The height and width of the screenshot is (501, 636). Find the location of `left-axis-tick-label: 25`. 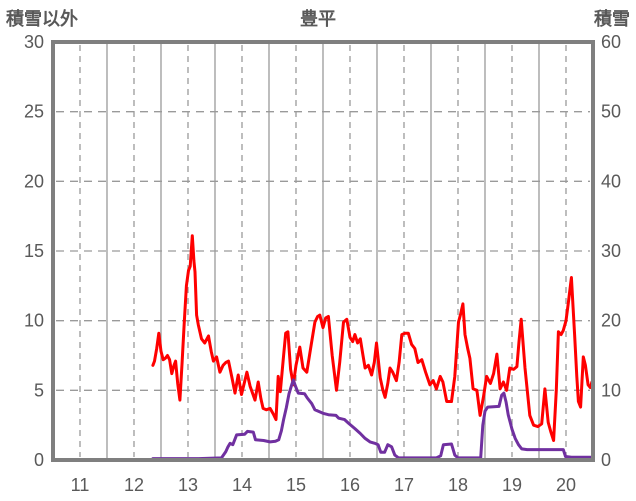

left-axis-tick-label: 25 is located at coordinates (34, 112).